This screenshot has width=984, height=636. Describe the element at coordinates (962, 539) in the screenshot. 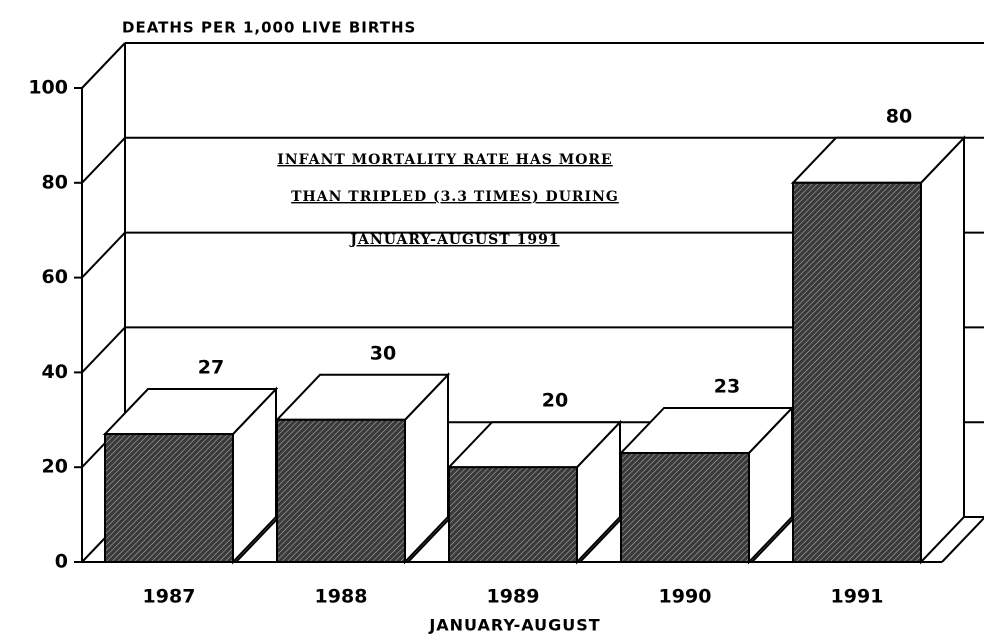

I see `floor-edge` at that location.